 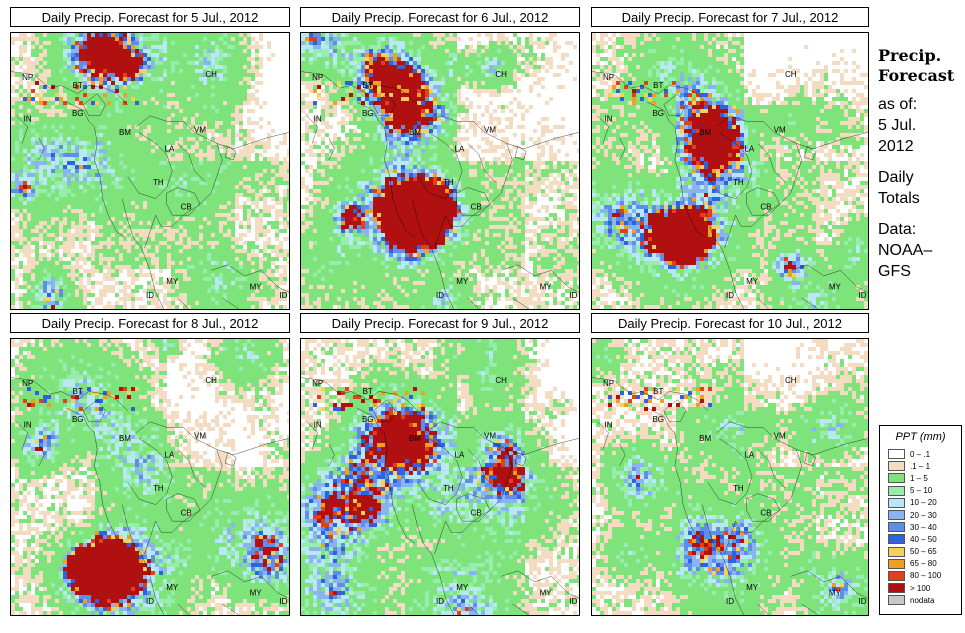 What do you see at coordinates (905, 271) in the screenshot?
I see `sidebar-data-source-2: GFS` at bounding box center [905, 271].